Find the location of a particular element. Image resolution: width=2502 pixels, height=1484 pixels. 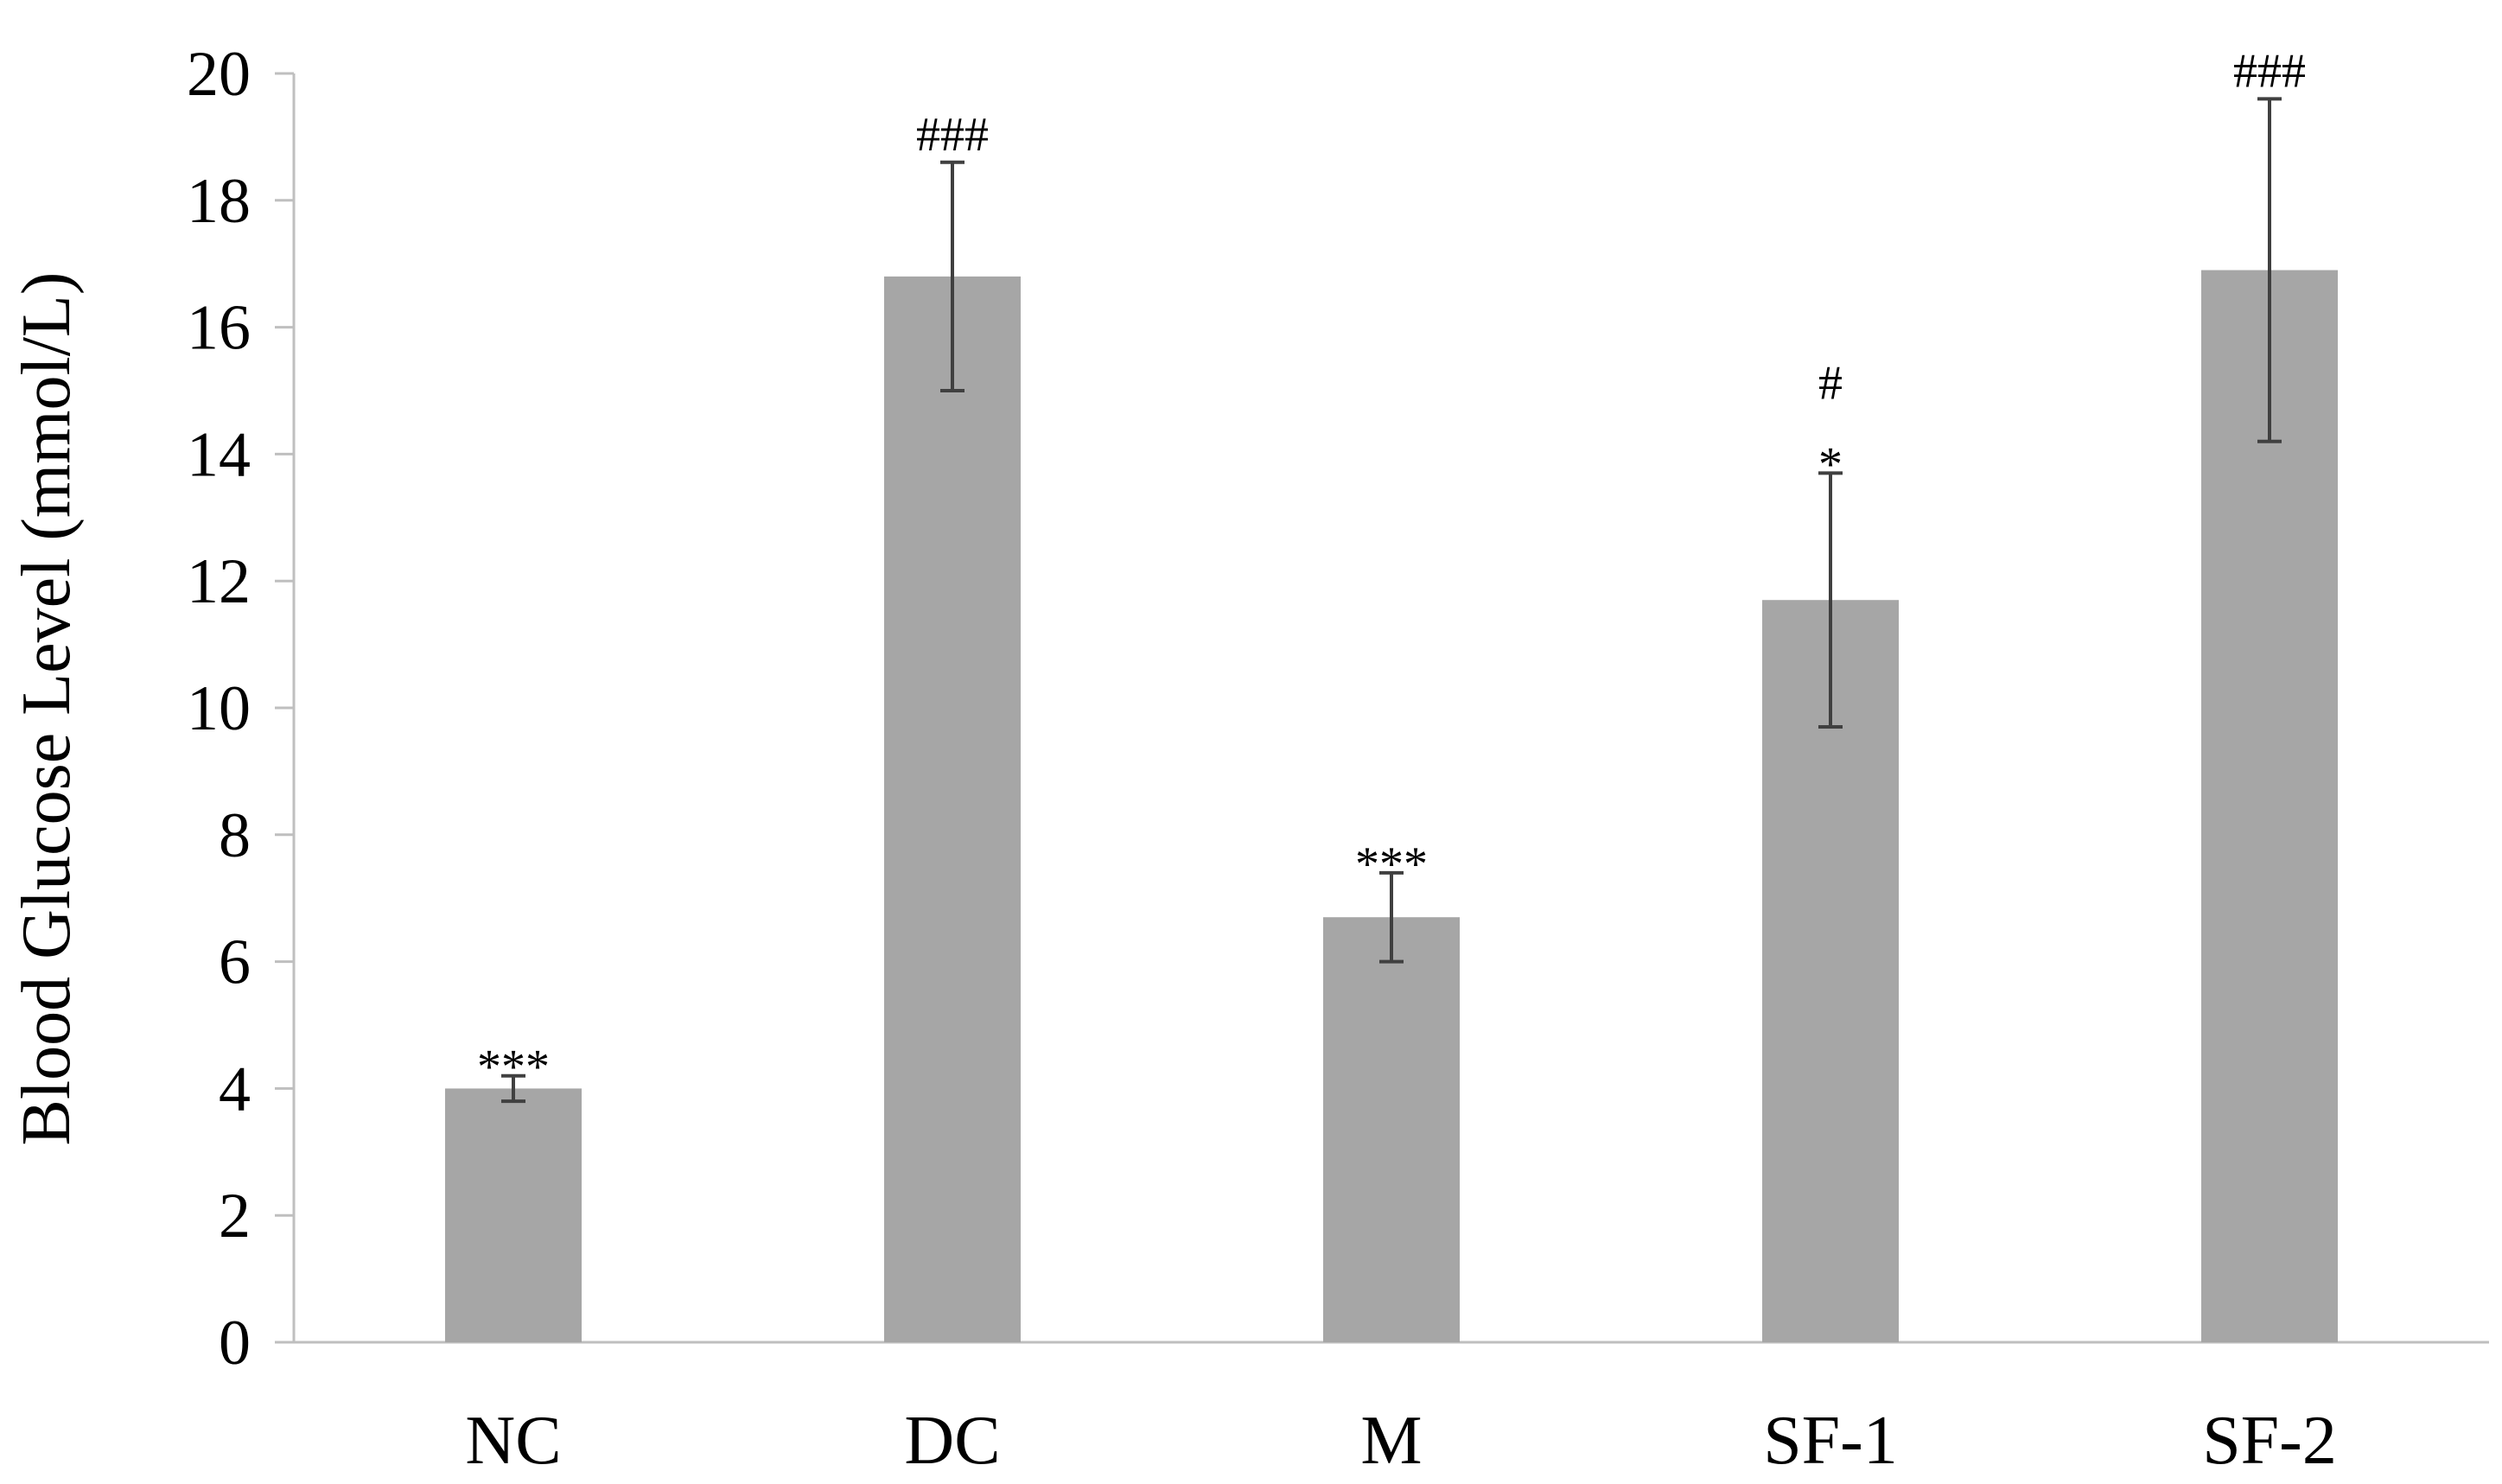

bar-dc is located at coordinates (952, 809).